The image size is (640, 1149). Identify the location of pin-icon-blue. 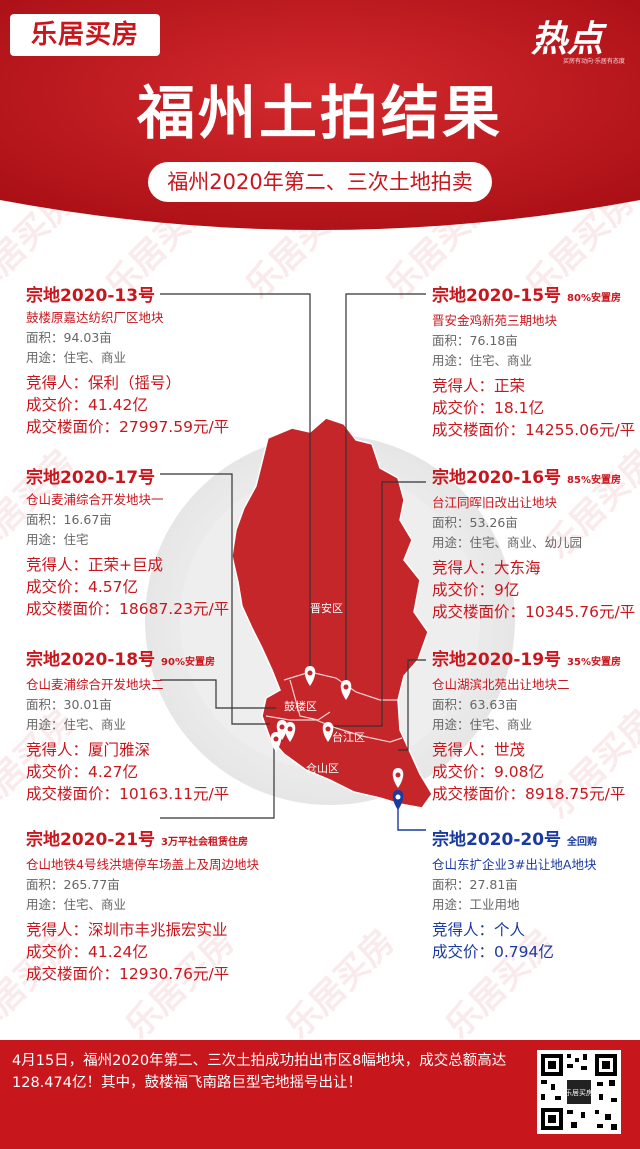
(398, 800).